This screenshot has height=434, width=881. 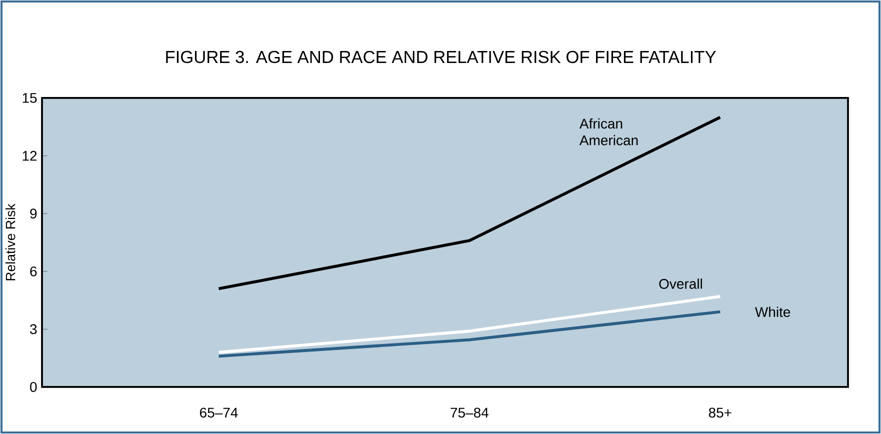 I want to click on x-tick-label: 75–84, so click(x=469, y=413).